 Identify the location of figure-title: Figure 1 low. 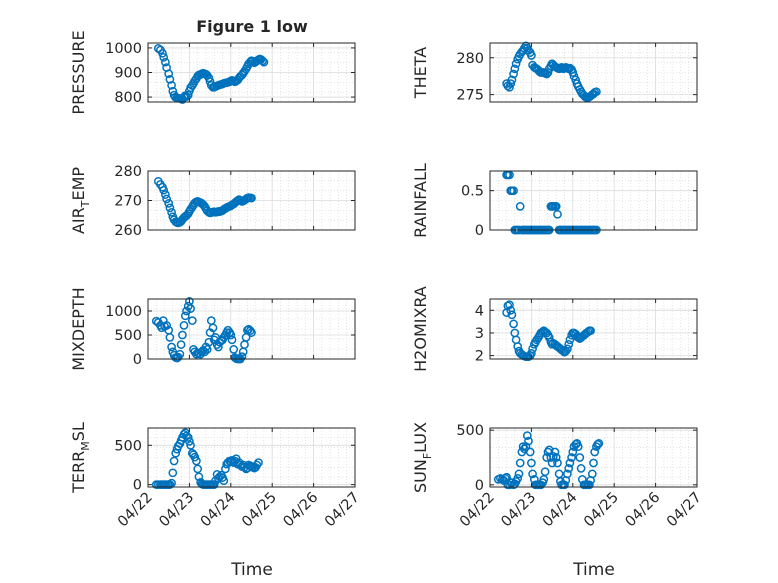
(252, 26).